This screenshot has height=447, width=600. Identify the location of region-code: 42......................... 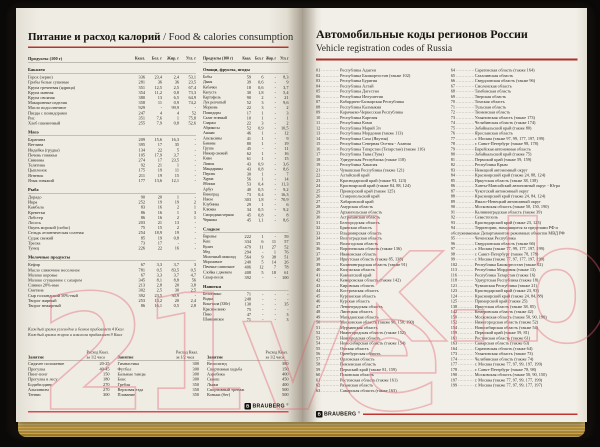
(327, 280).